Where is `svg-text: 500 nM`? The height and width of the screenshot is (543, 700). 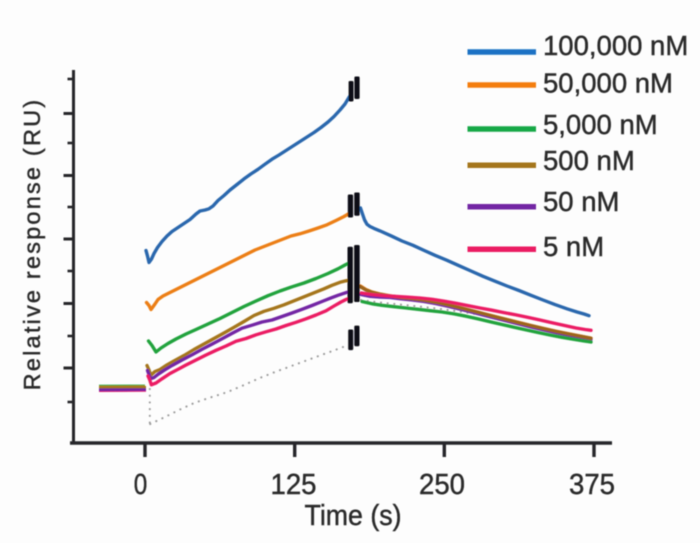 svg-text: 500 nM is located at coordinates (589, 160).